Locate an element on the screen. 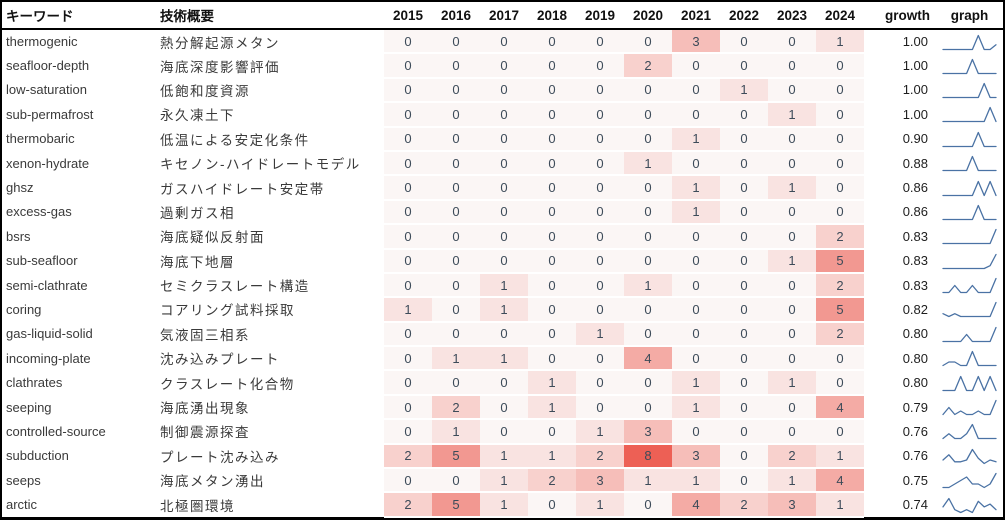 The image size is (1005, 520). description-cell: プレート沈み込み is located at coordinates (220, 457).